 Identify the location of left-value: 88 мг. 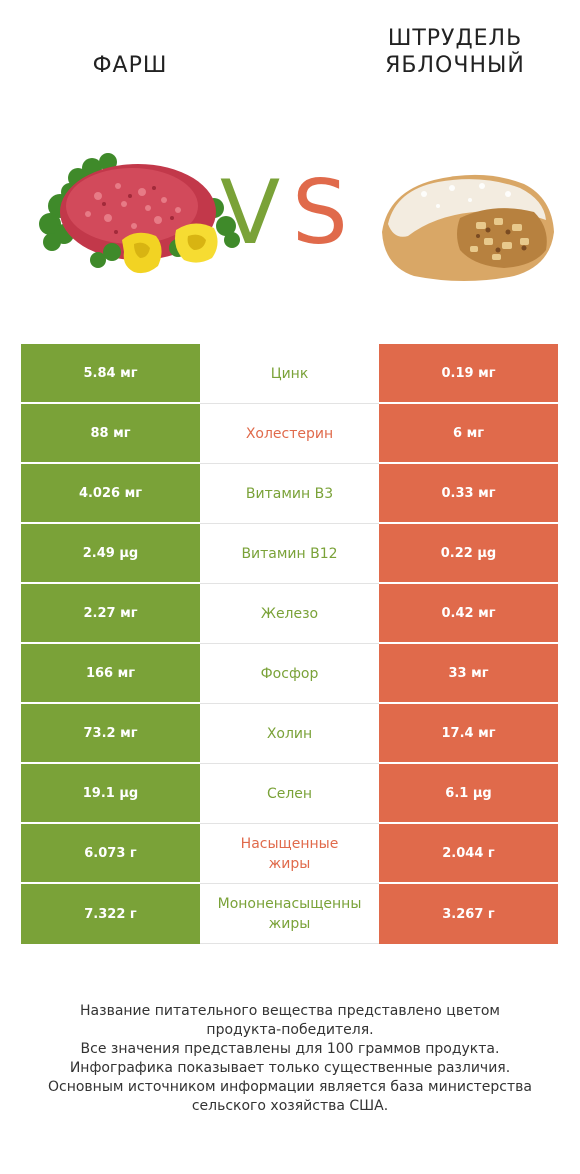
(110, 433).